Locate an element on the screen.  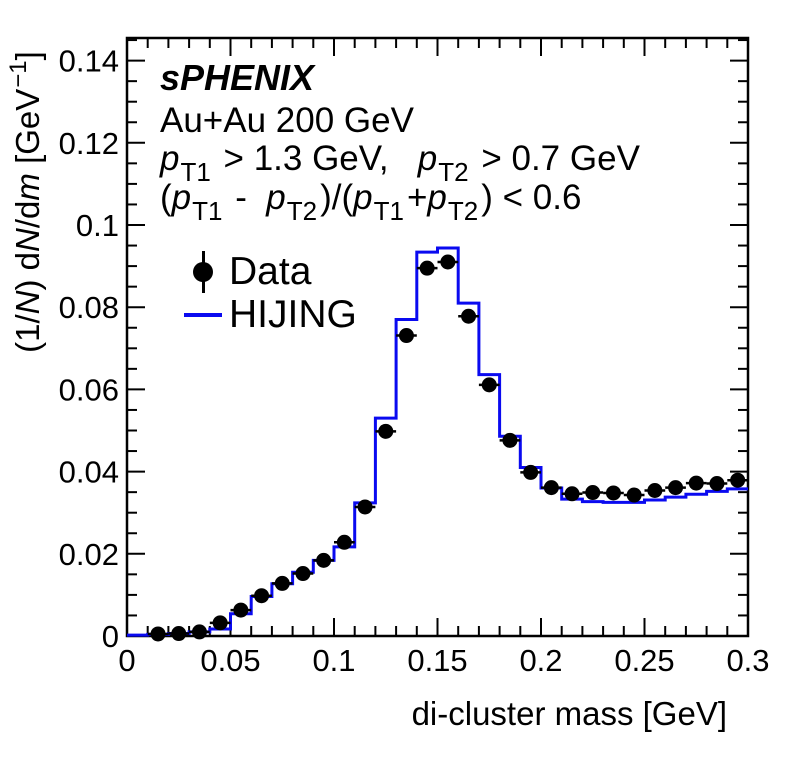
annotation-pt-cuts: pT1 > 1.3 GeV, pT2 > 0.7 GeV is located at coordinates (400, 163).